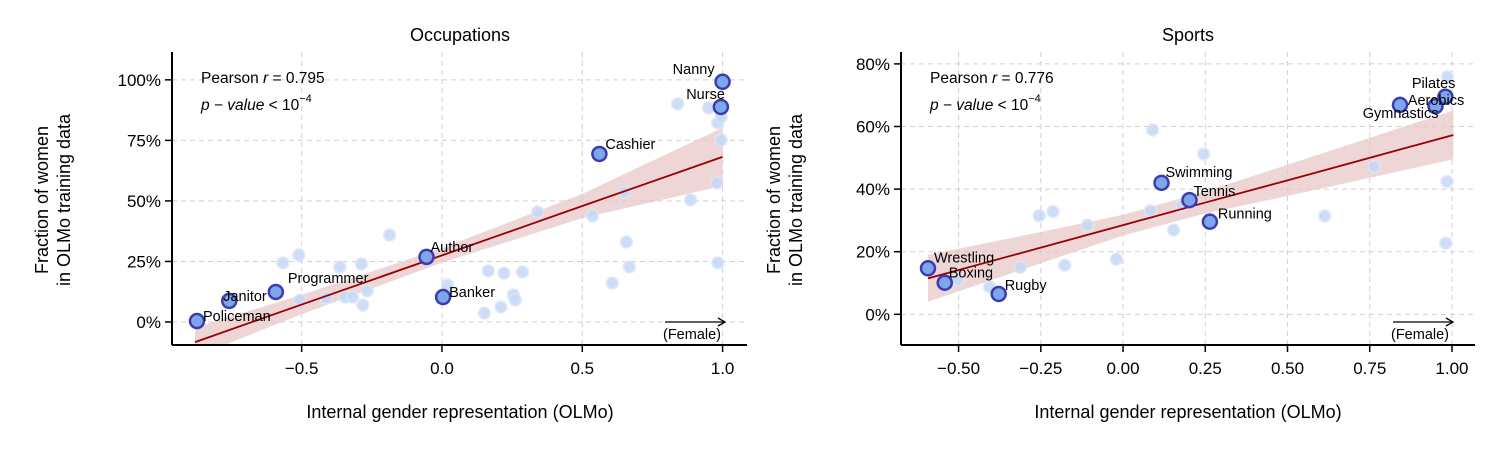 This screenshot has width=1500, height=450. Describe the element at coordinates (877, 314) in the screenshot. I see `y-tick-label: 0%` at that location.